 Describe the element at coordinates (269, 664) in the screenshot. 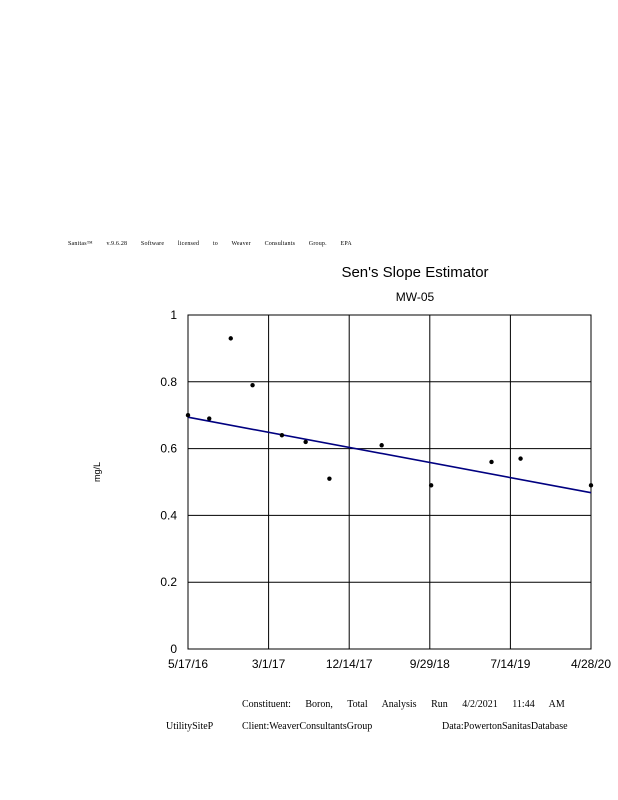

I see `x-tick-label: 3/1/17` at that location.